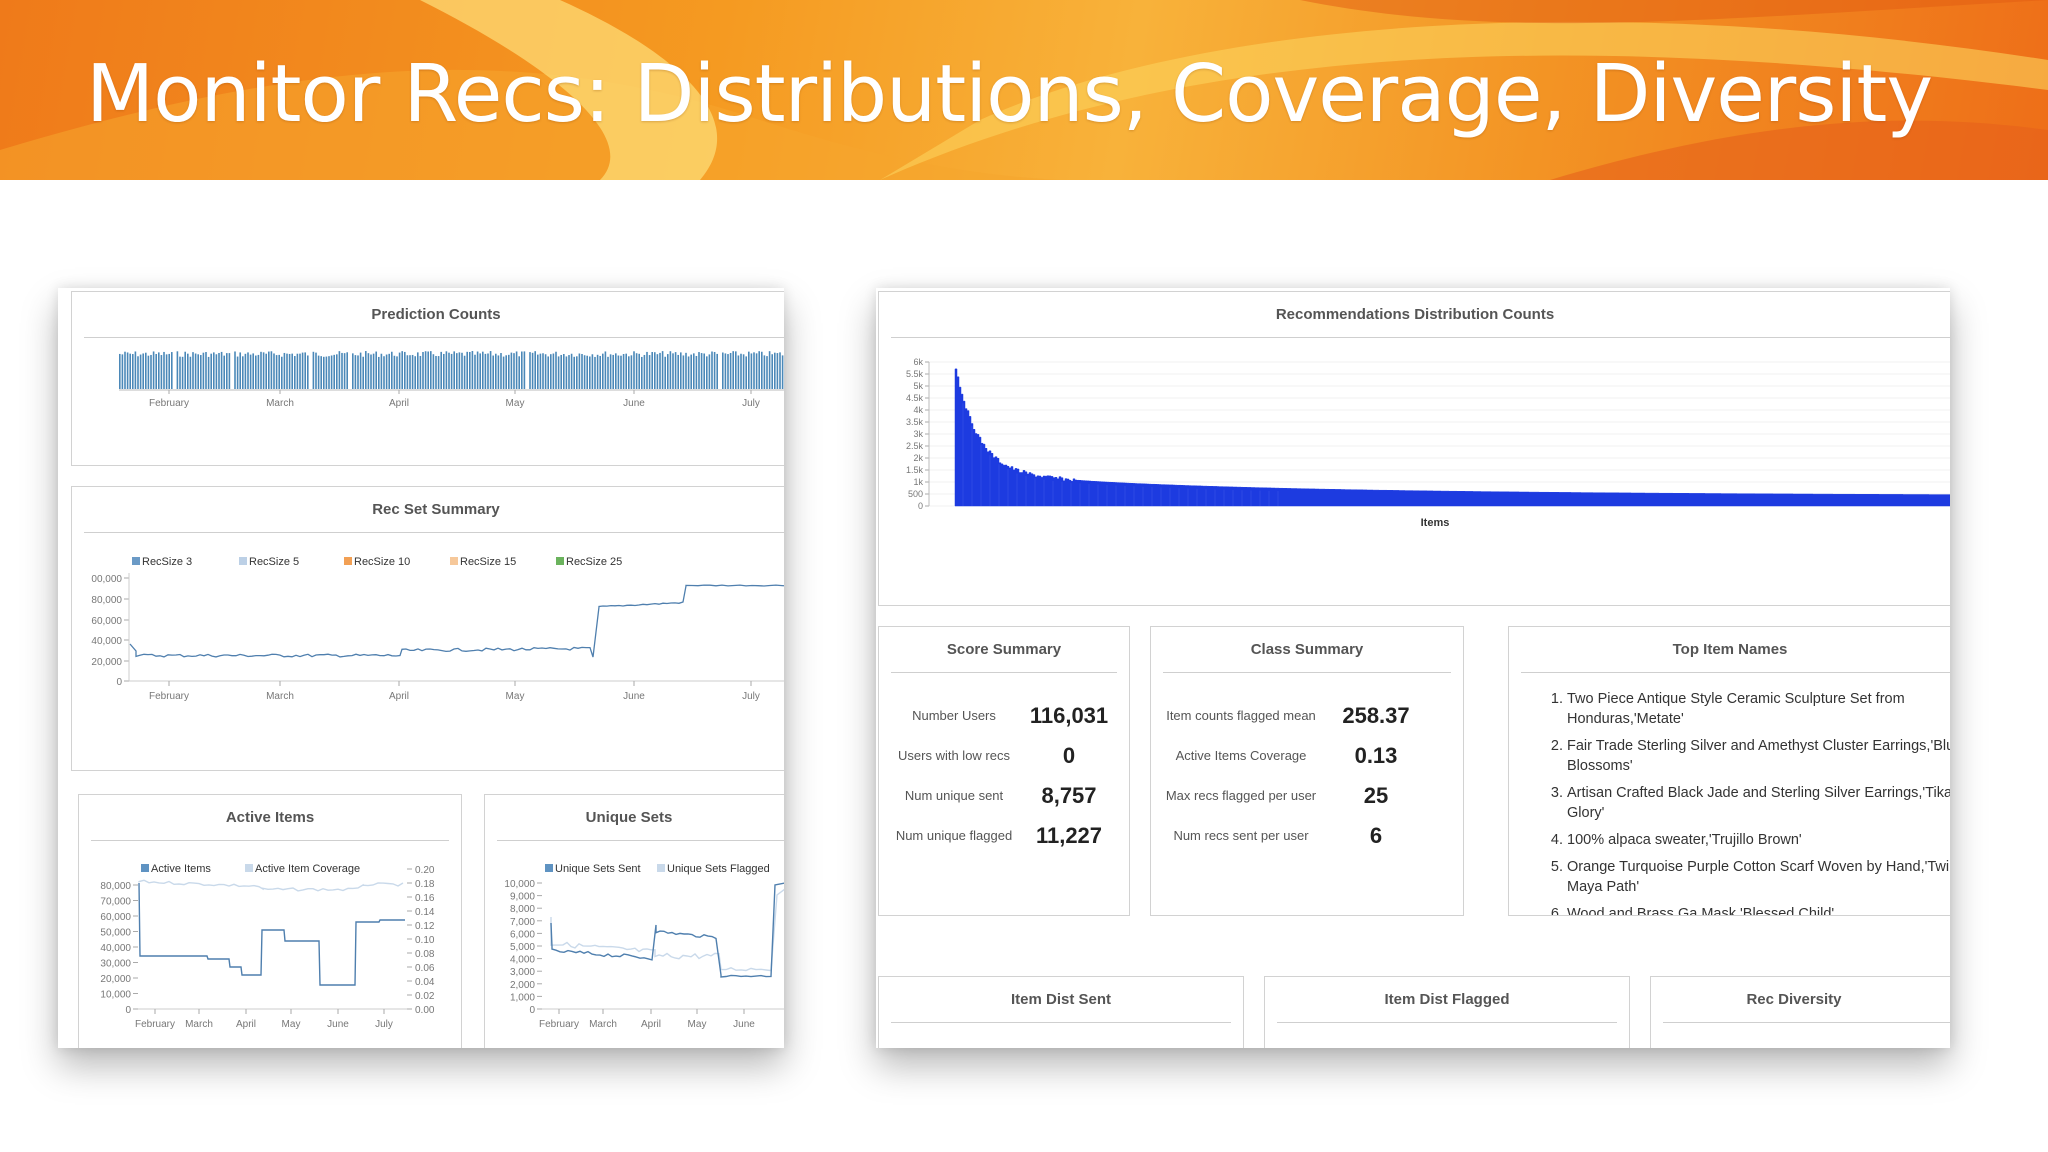  What do you see at coordinates (532, 1010) in the screenshot?
I see `unique-sets-y-tick-label: 0` at bounding box center [532, 1010].